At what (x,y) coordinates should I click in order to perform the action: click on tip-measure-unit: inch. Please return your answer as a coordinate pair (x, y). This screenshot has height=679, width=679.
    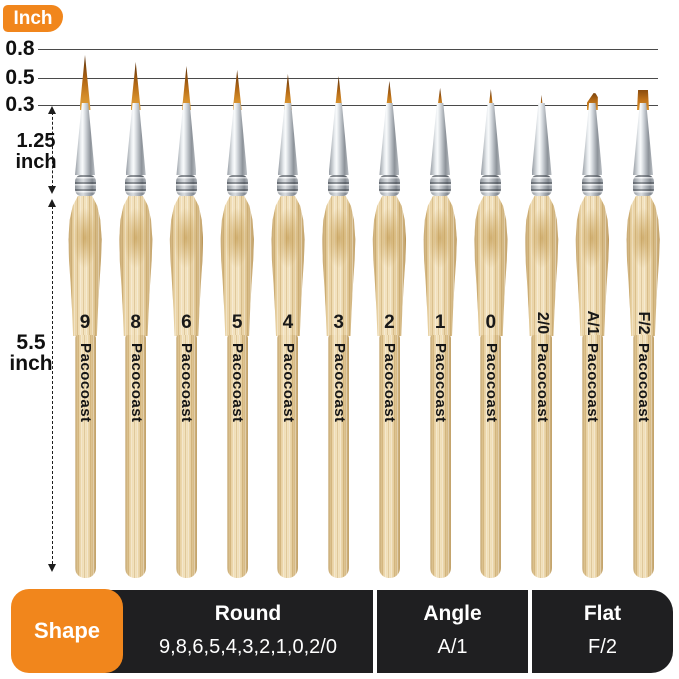
    Looking at the image, I should click on (36, 162).